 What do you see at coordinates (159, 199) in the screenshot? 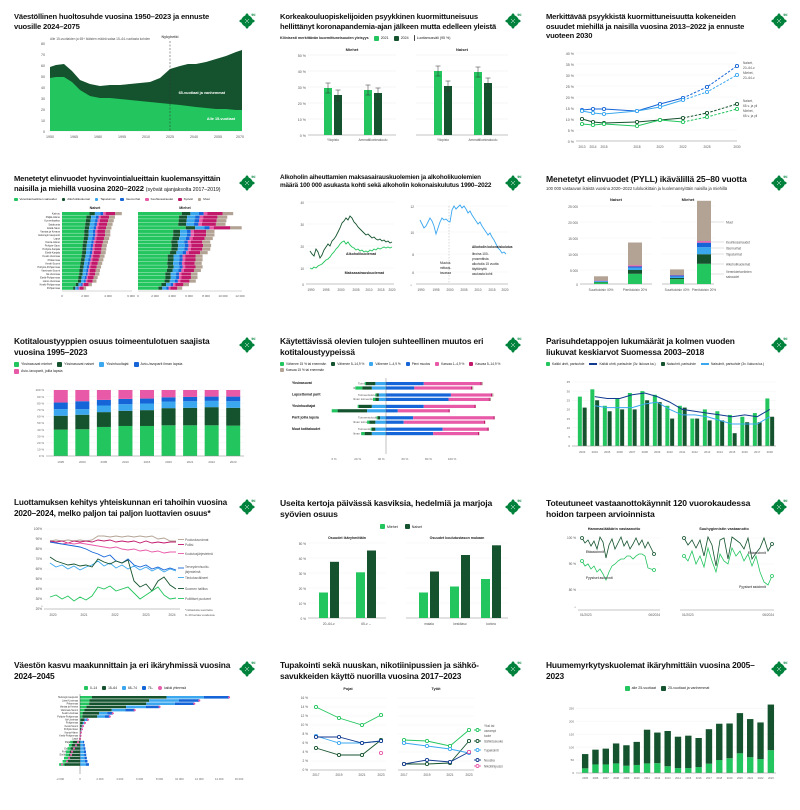
I see `legend-item-keuhko: Keuhkosairaudet` at bounding box center [159, 199].